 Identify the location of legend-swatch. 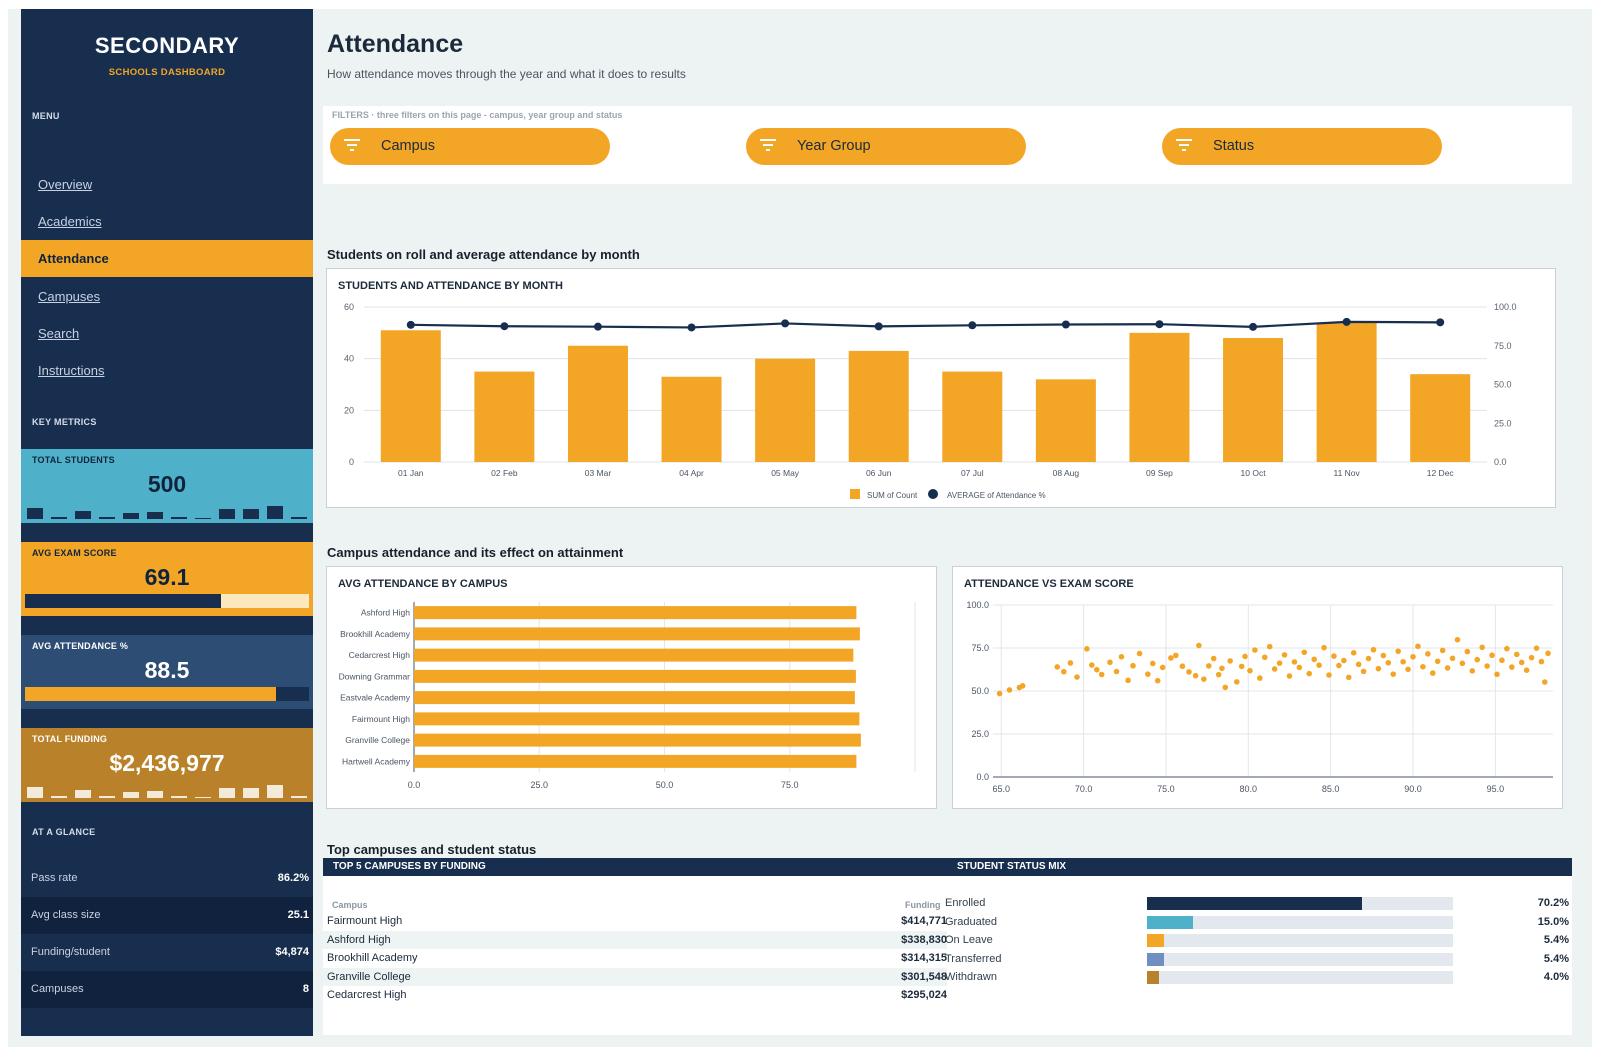
(855, 494).